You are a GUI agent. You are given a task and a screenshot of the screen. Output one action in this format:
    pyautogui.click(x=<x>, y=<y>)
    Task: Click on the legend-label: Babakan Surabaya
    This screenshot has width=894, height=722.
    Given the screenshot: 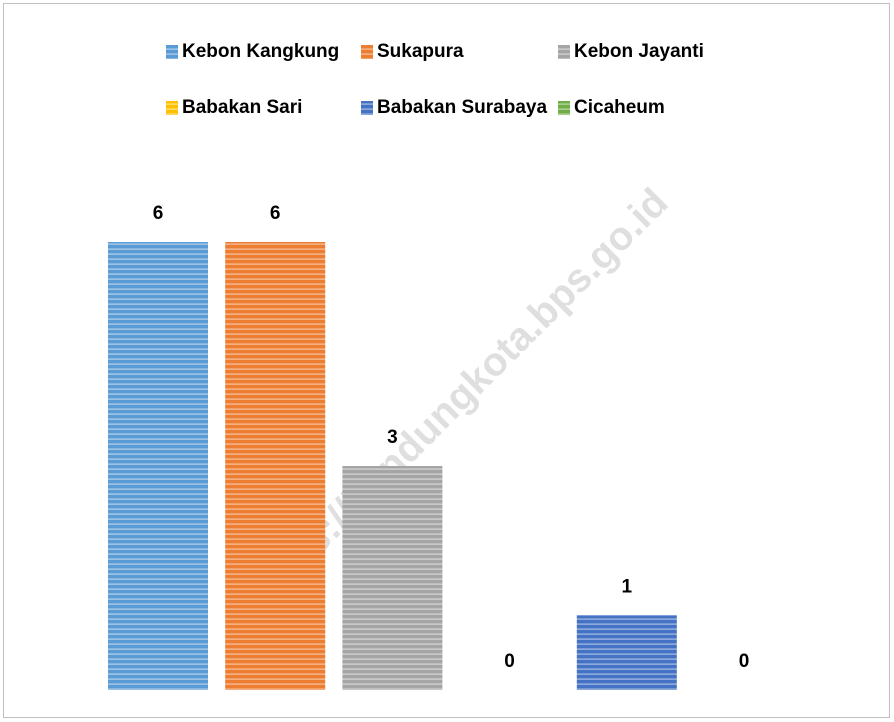 What is the action you would take?
    pyautogui.click(x=462, y=107)
    